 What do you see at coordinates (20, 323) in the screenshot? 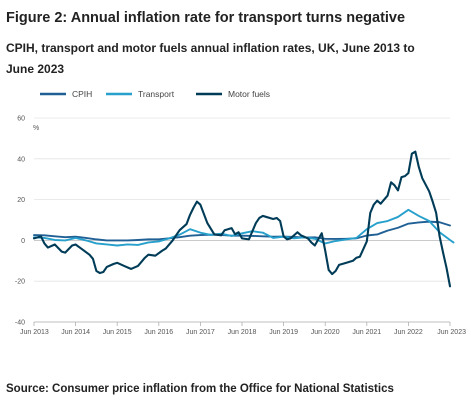
I see `y-tick-label-5: -40` at bounding box center [20, 323].